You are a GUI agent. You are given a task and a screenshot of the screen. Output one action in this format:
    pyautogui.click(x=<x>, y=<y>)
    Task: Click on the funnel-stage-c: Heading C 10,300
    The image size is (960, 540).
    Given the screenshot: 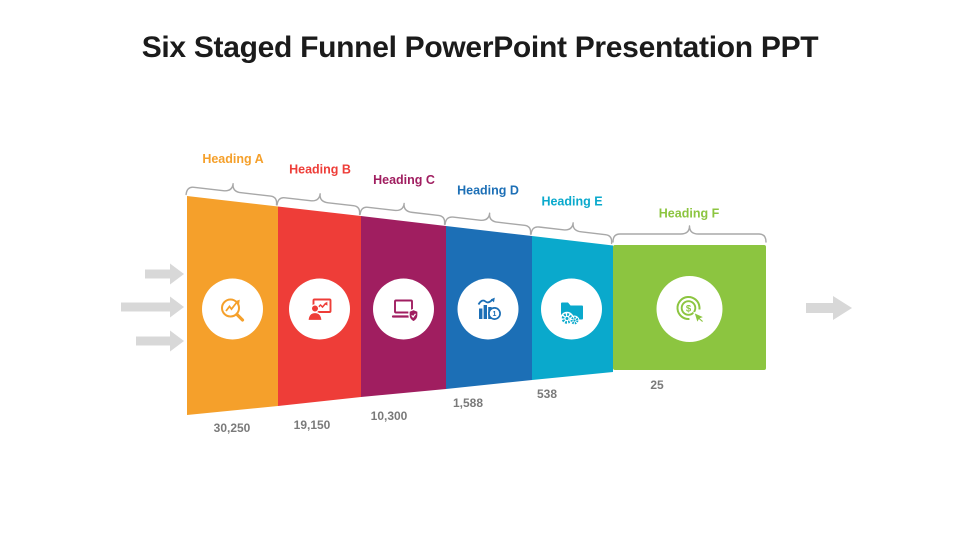 What is the action you would take?
    pyautogui.click(x=402, y=298)
    